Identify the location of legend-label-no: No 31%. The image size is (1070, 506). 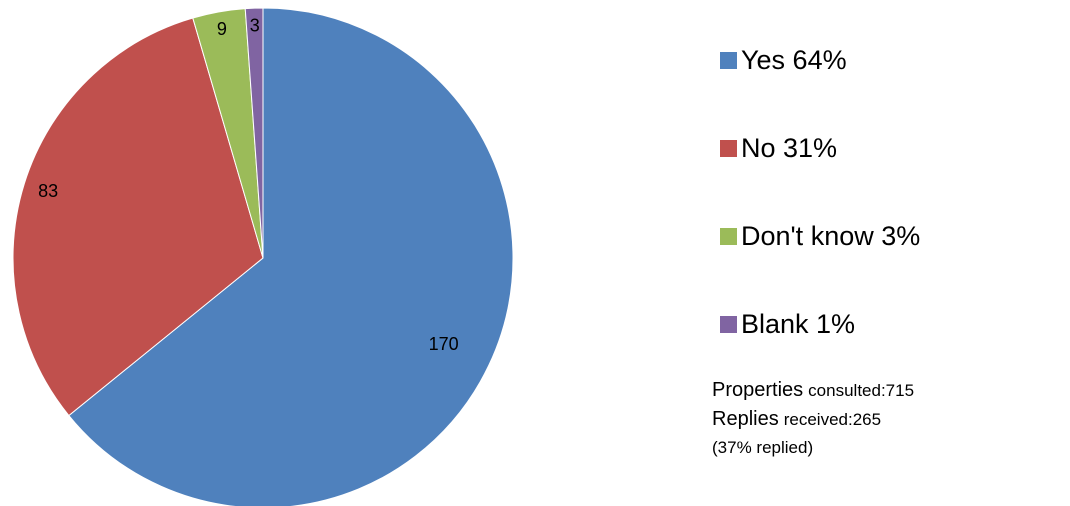
(789, 147).